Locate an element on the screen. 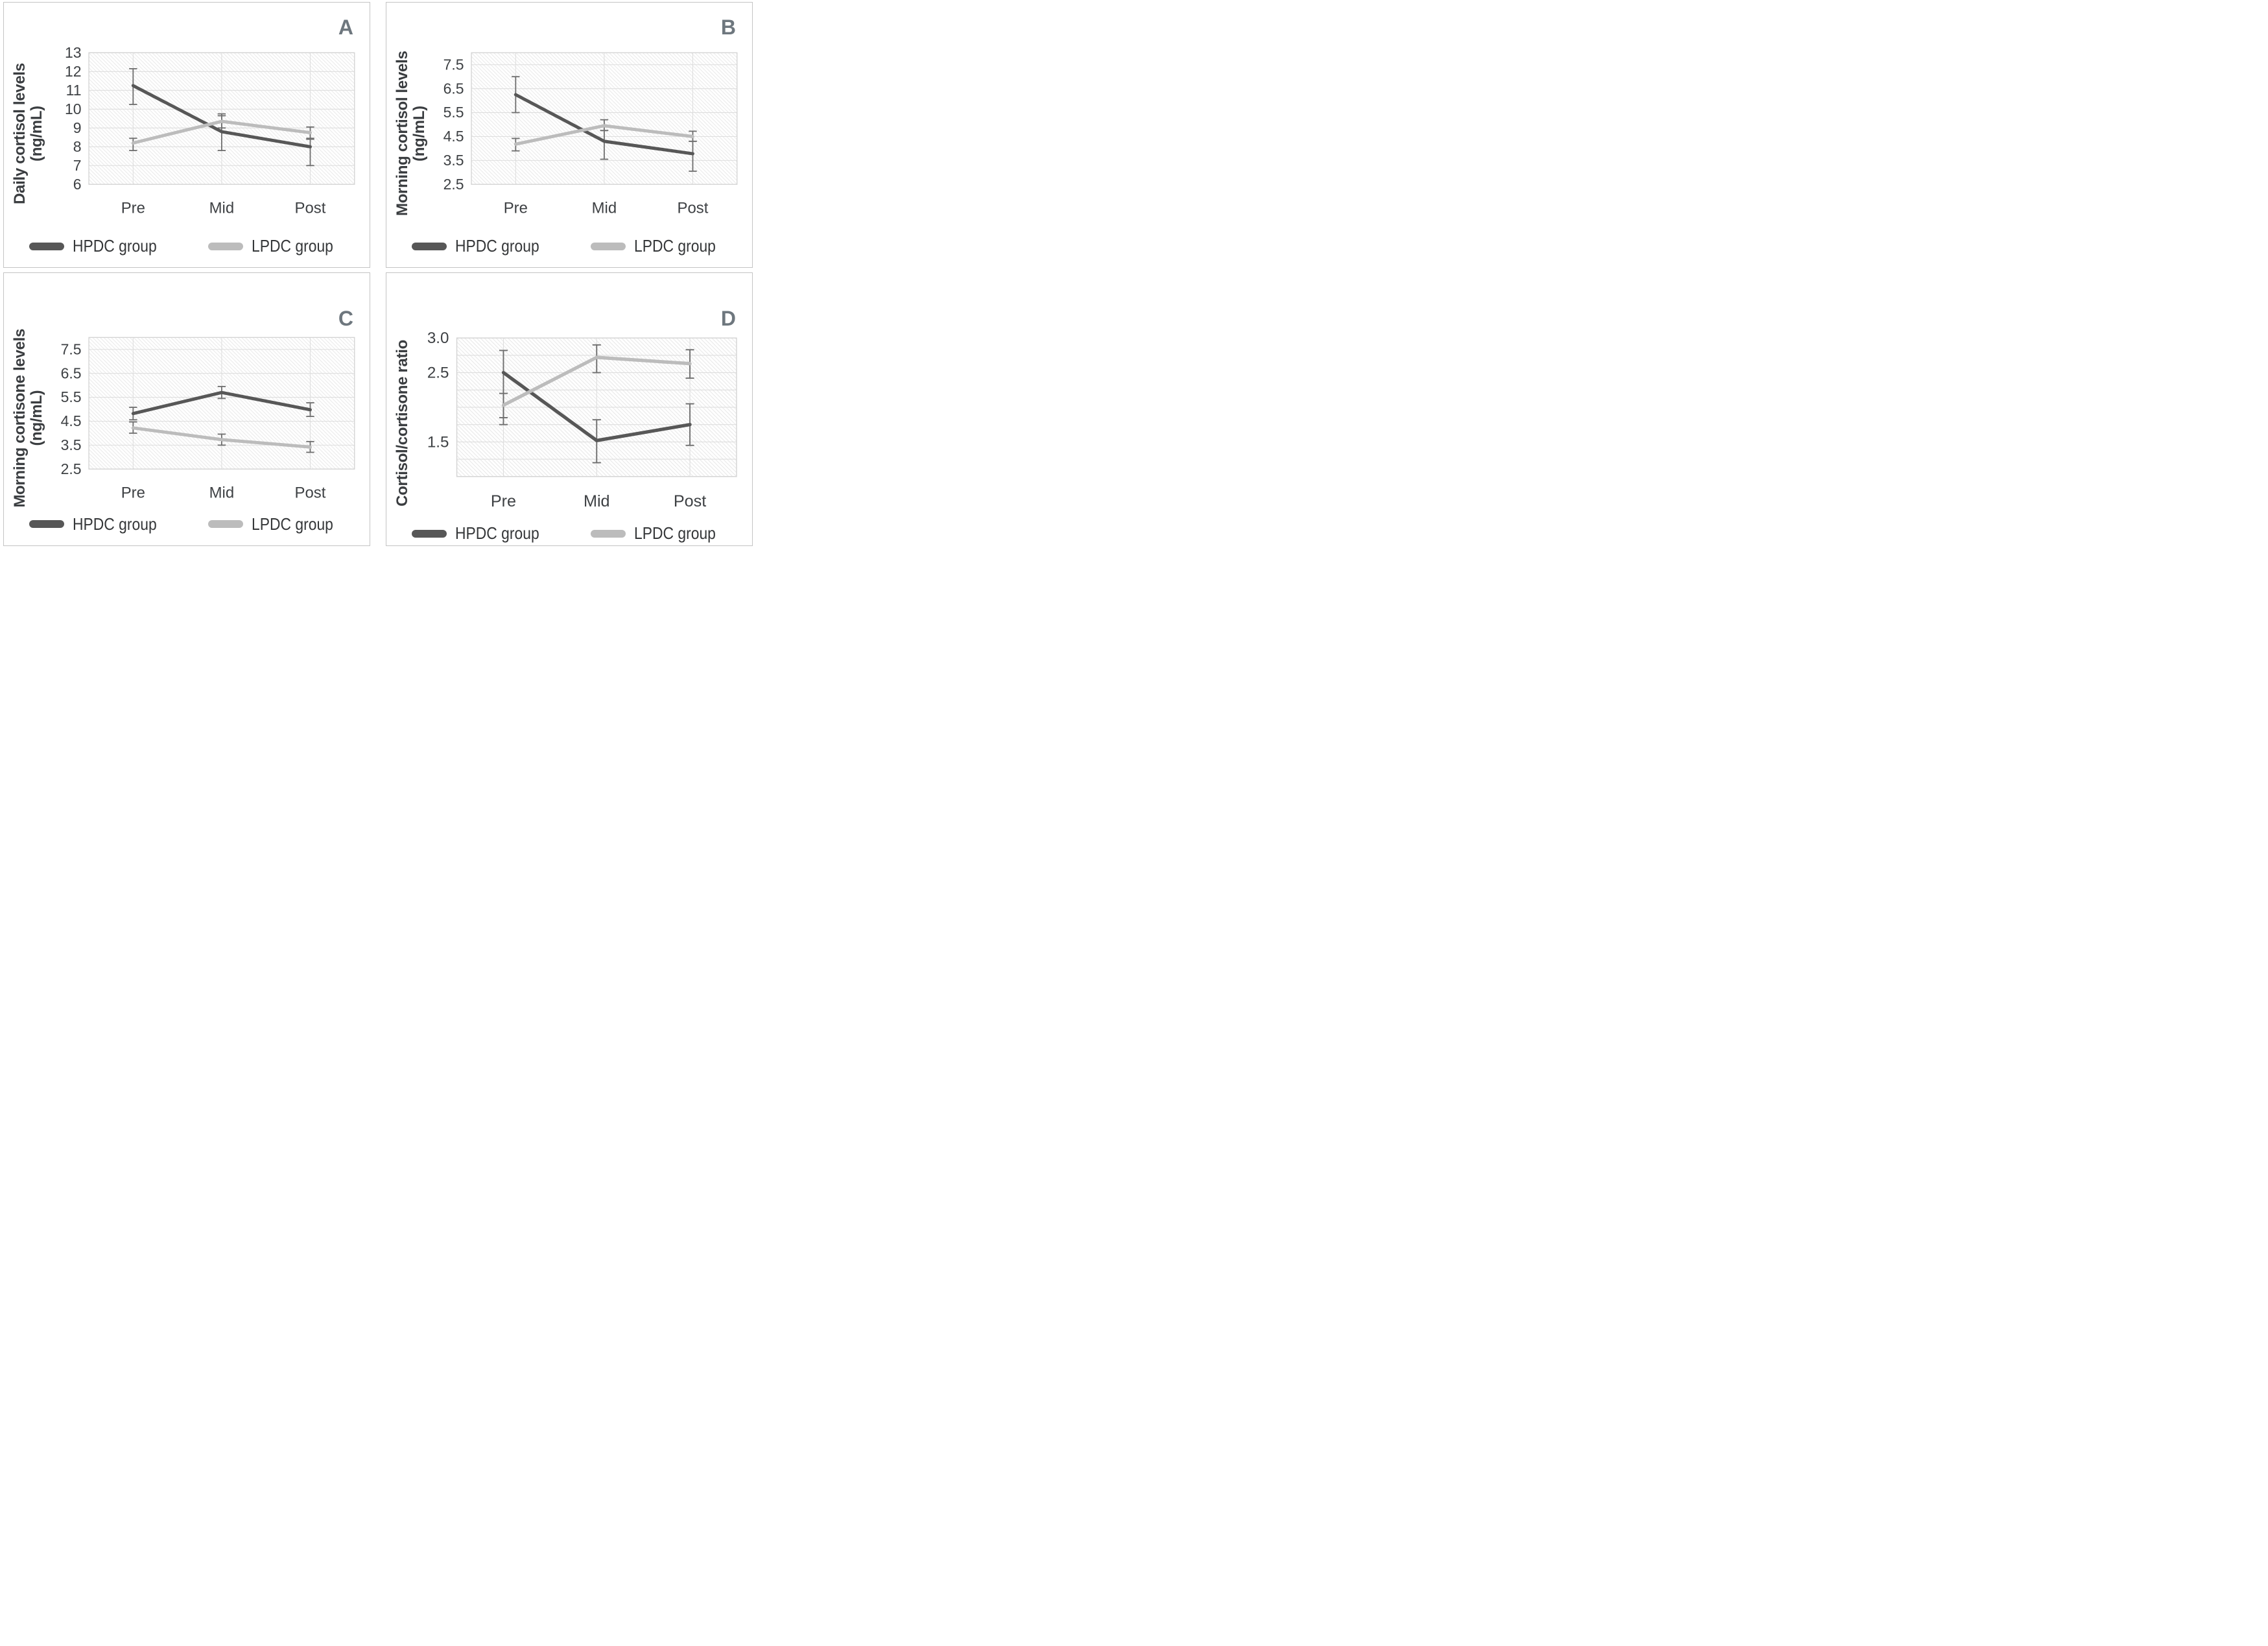 This screenshot has width=2268, height=1646. panel-letter: B is located at coordinates (728, 28).